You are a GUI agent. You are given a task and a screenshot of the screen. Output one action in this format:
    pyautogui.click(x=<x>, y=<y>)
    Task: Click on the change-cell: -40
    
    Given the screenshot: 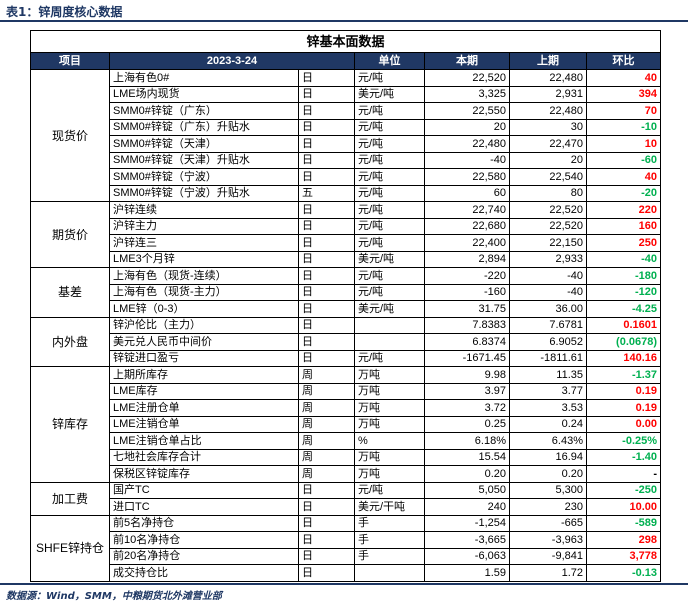 What is the action you would take?
    pyautogui.click(x=623, y=259)
    